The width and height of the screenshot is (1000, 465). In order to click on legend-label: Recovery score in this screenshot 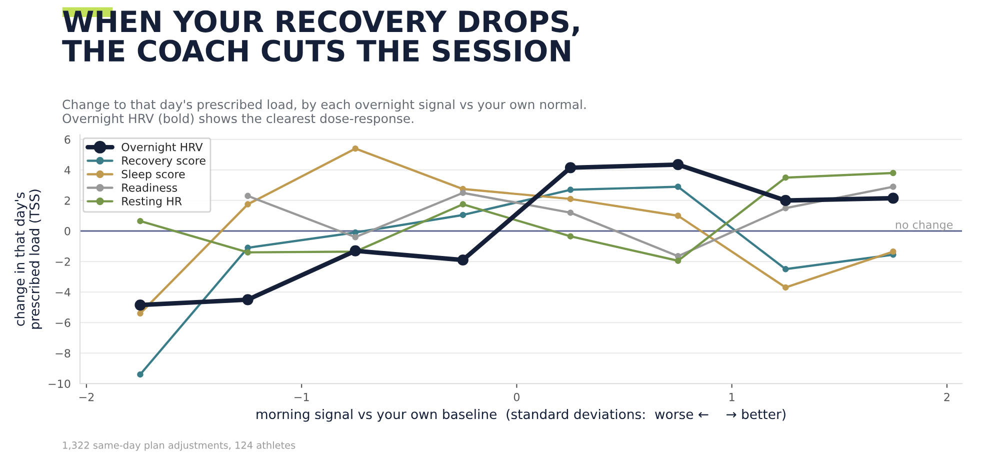, I will do `click(164, 161)`.